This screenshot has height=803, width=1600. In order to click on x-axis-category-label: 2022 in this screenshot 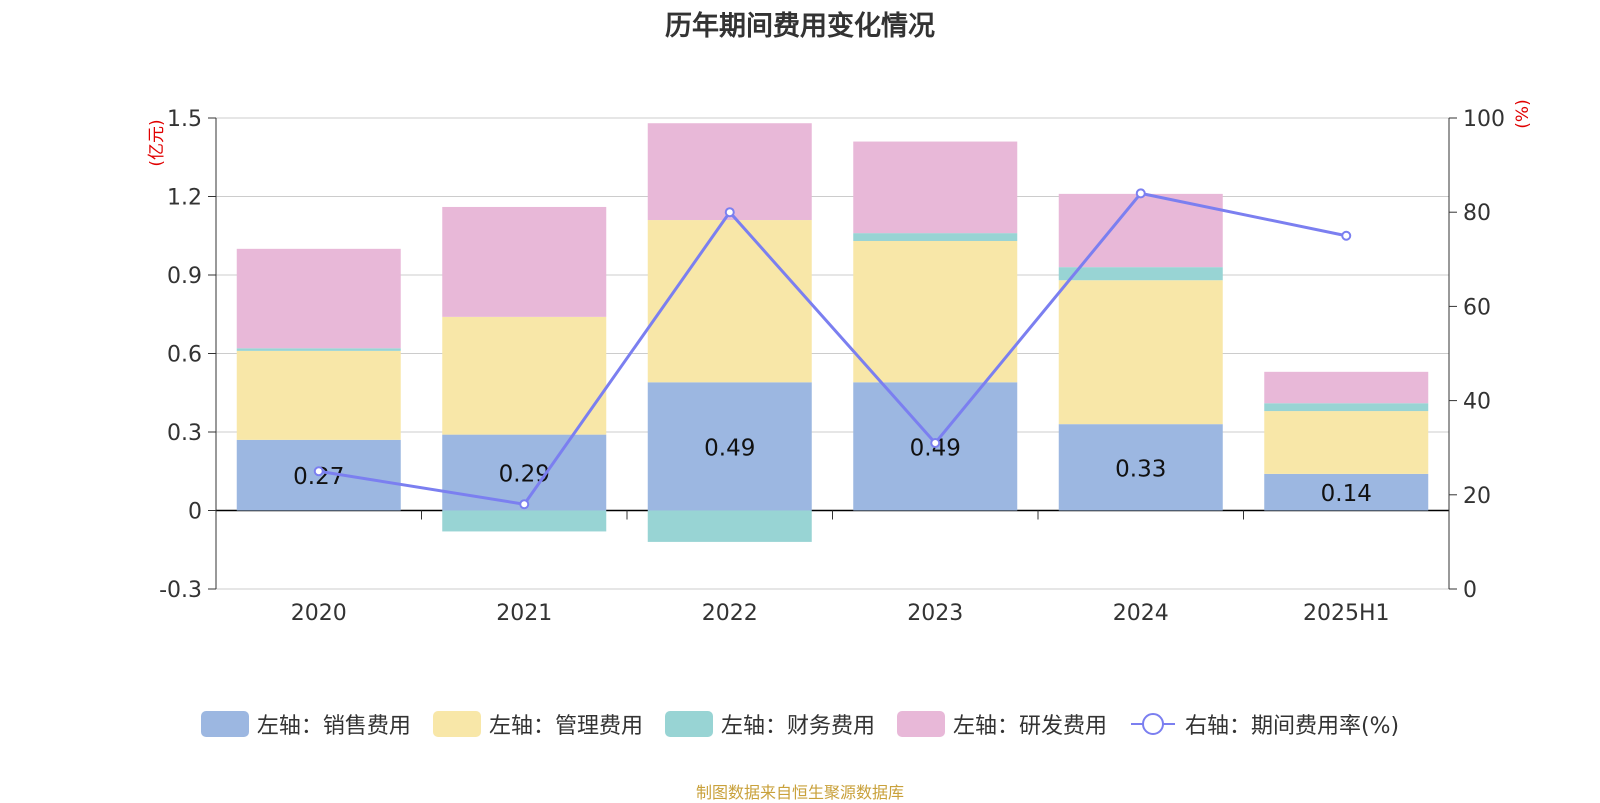, I will do `click(730, 613)`.